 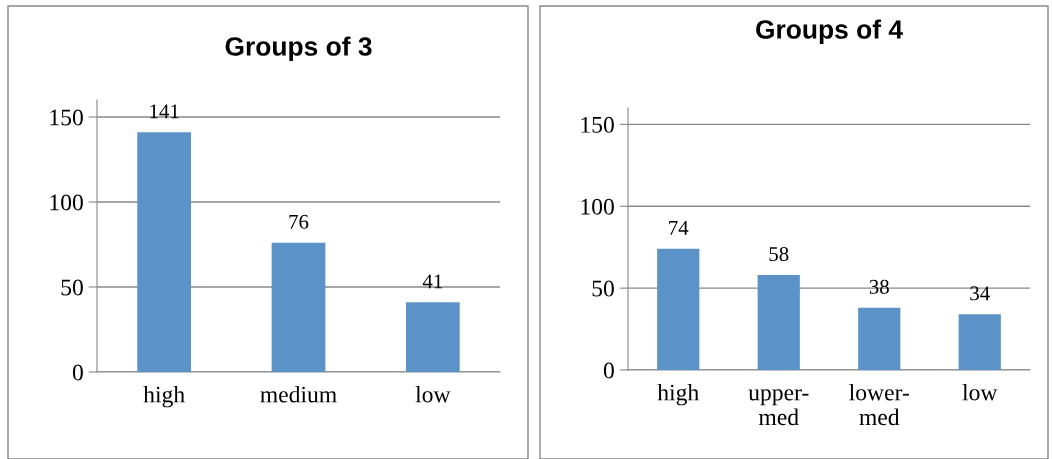 What do you see at coordinates (164, 111) in the screenshot?
I see `data-label: 141` at bounding box center [164, 111].